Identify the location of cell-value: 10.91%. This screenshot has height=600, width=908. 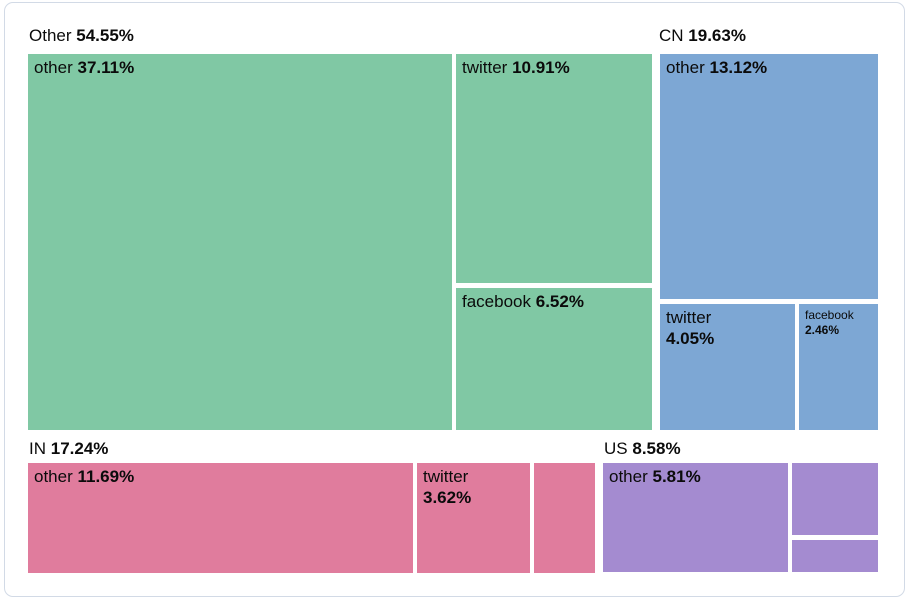
(541, 67).